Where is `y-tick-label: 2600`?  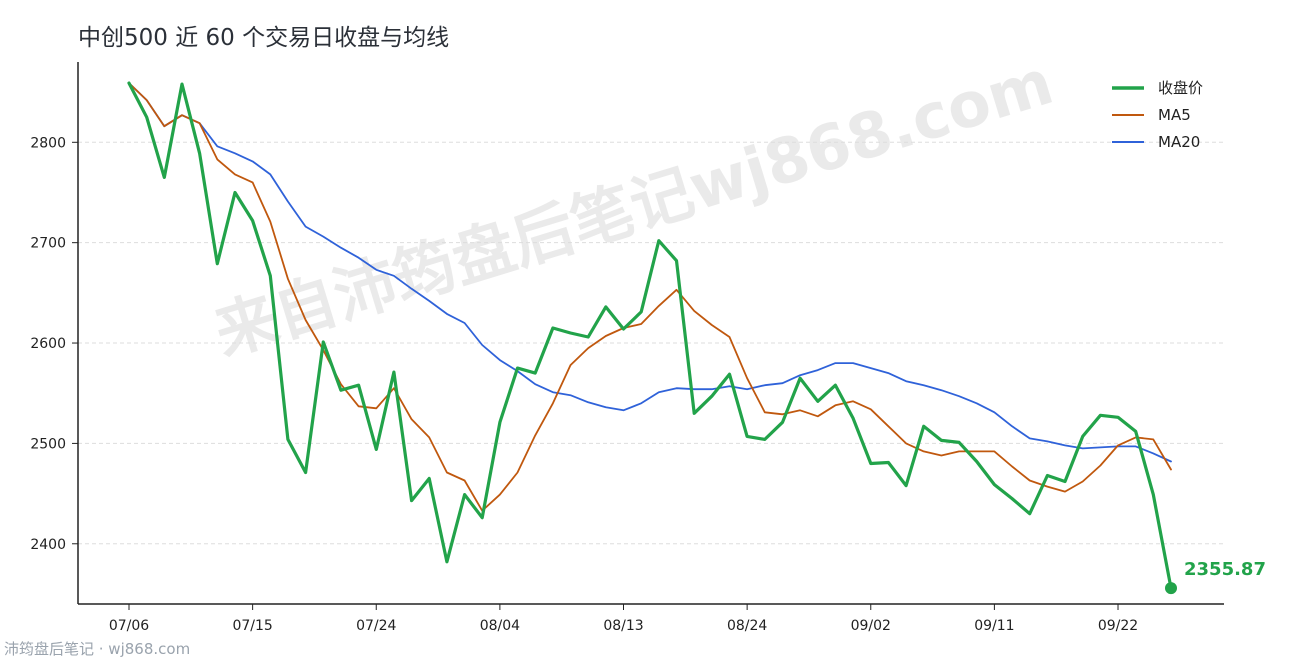 y-tick-label: 2600 is located at coordinates (48, 344).